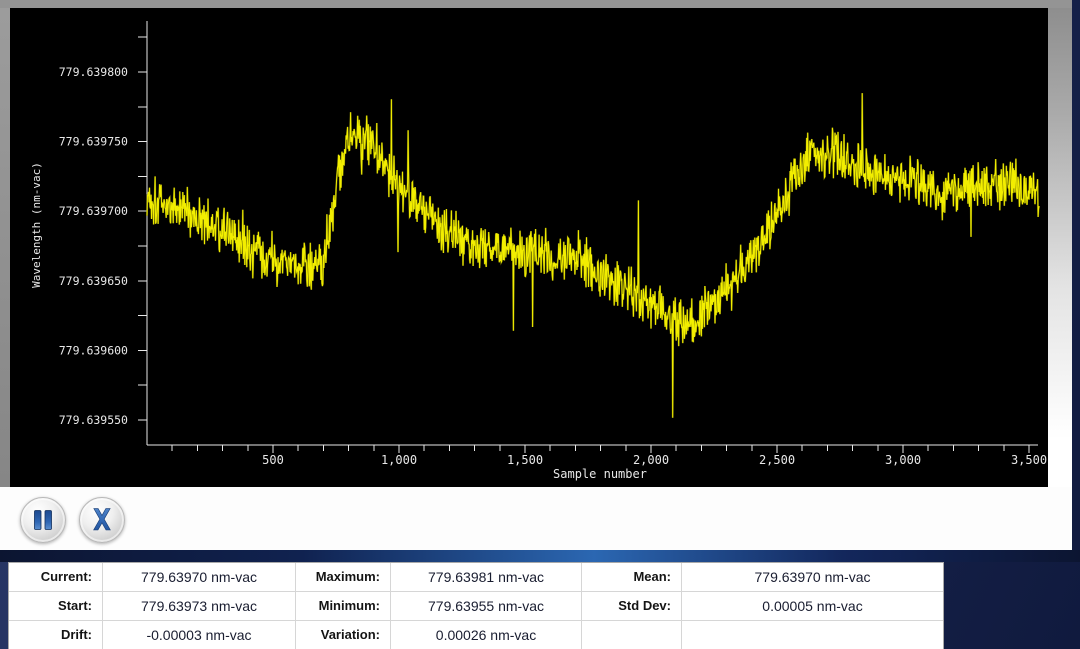 The width and height of the screenshot is (1080, 649). What do you see at coordinates (903, 460) in the screenshot?
I see `x-tick-label: 3,000` at bounding box center [903, 460].